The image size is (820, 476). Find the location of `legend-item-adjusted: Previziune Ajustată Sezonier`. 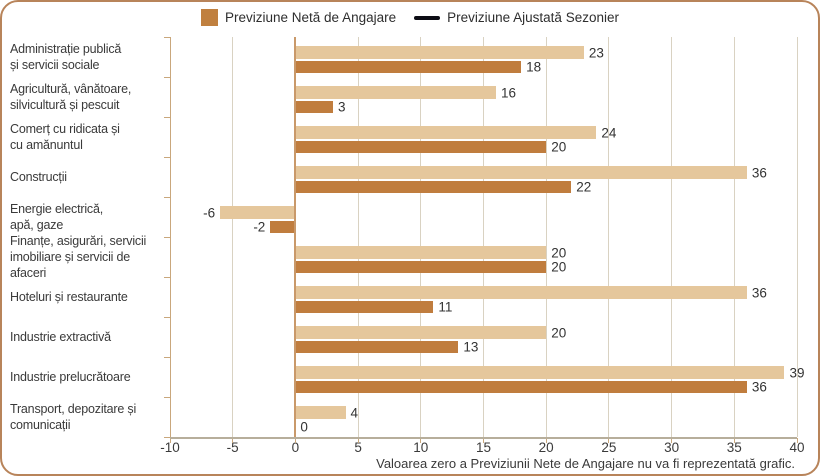

legend-item-adjusted: Previziune Ajustată Sezonier is located at coordinates (516, 17).